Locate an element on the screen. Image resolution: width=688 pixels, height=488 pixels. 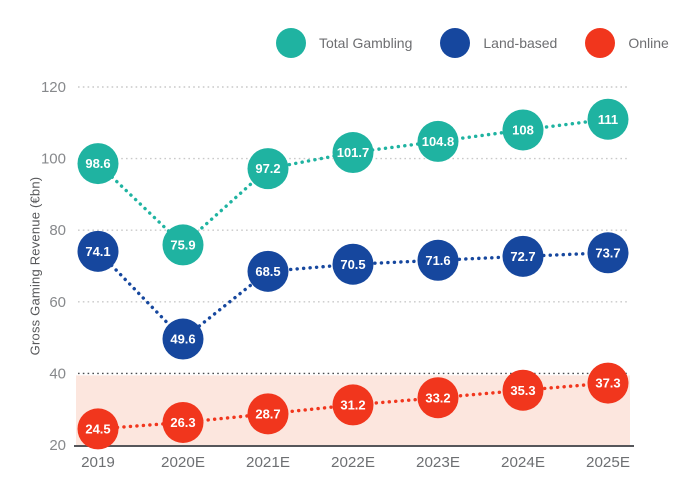
legend-marker-land-based-icon is located at coordinates (455, 43).